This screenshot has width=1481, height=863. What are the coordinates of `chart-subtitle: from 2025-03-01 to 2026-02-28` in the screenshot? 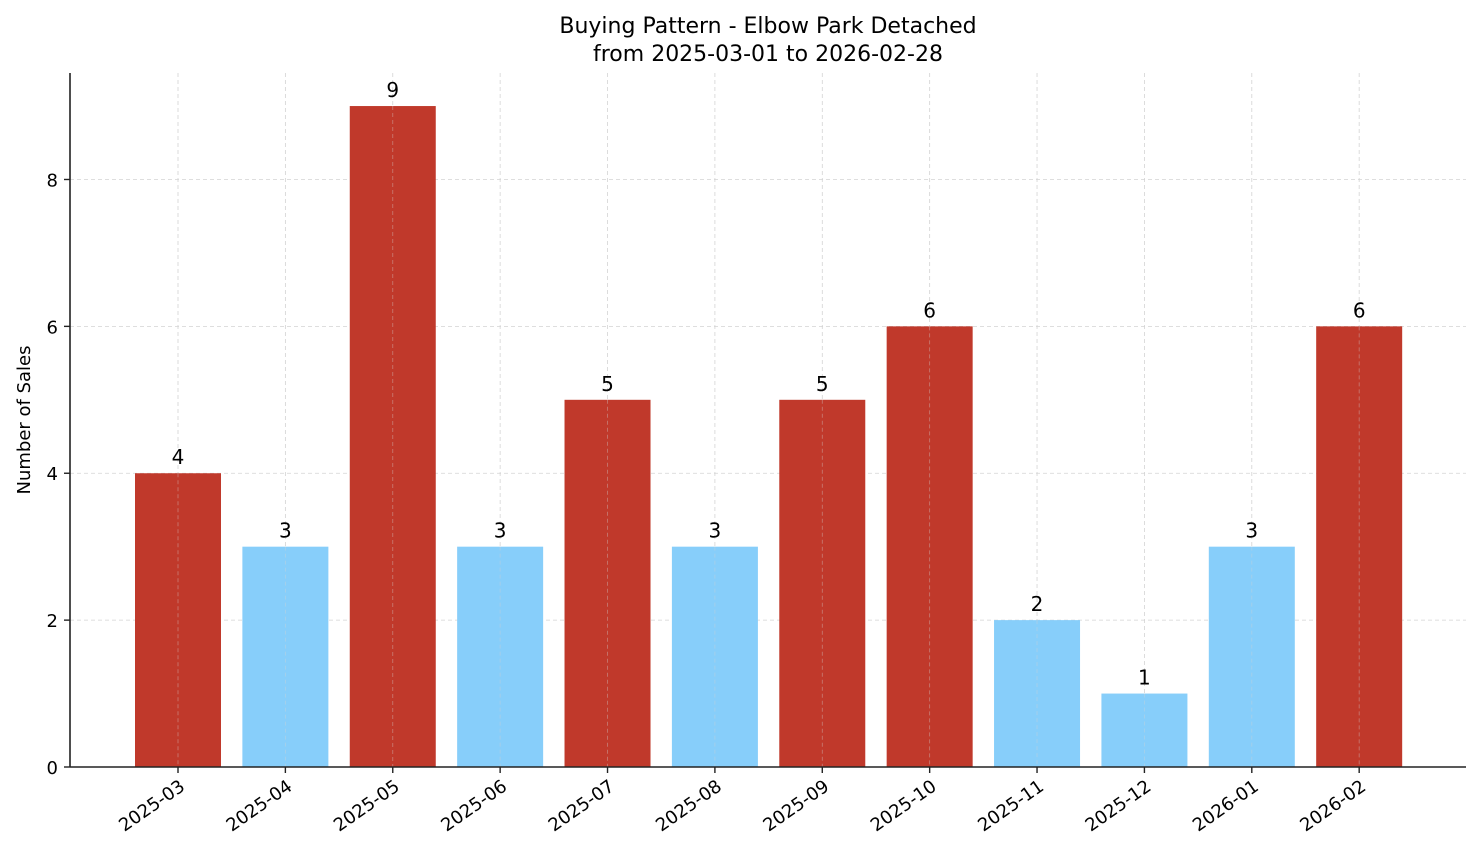 It's located at (768, 54).